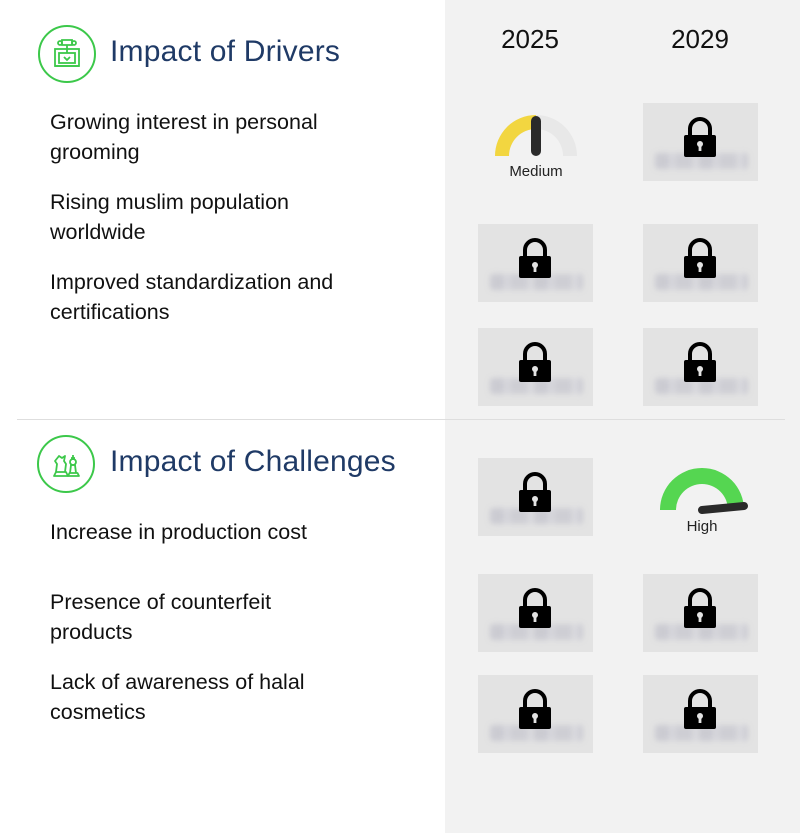 The width and height of the screenshot is (800, 833). I want to click on driver-item-line2: grooming, so click(95, 152).